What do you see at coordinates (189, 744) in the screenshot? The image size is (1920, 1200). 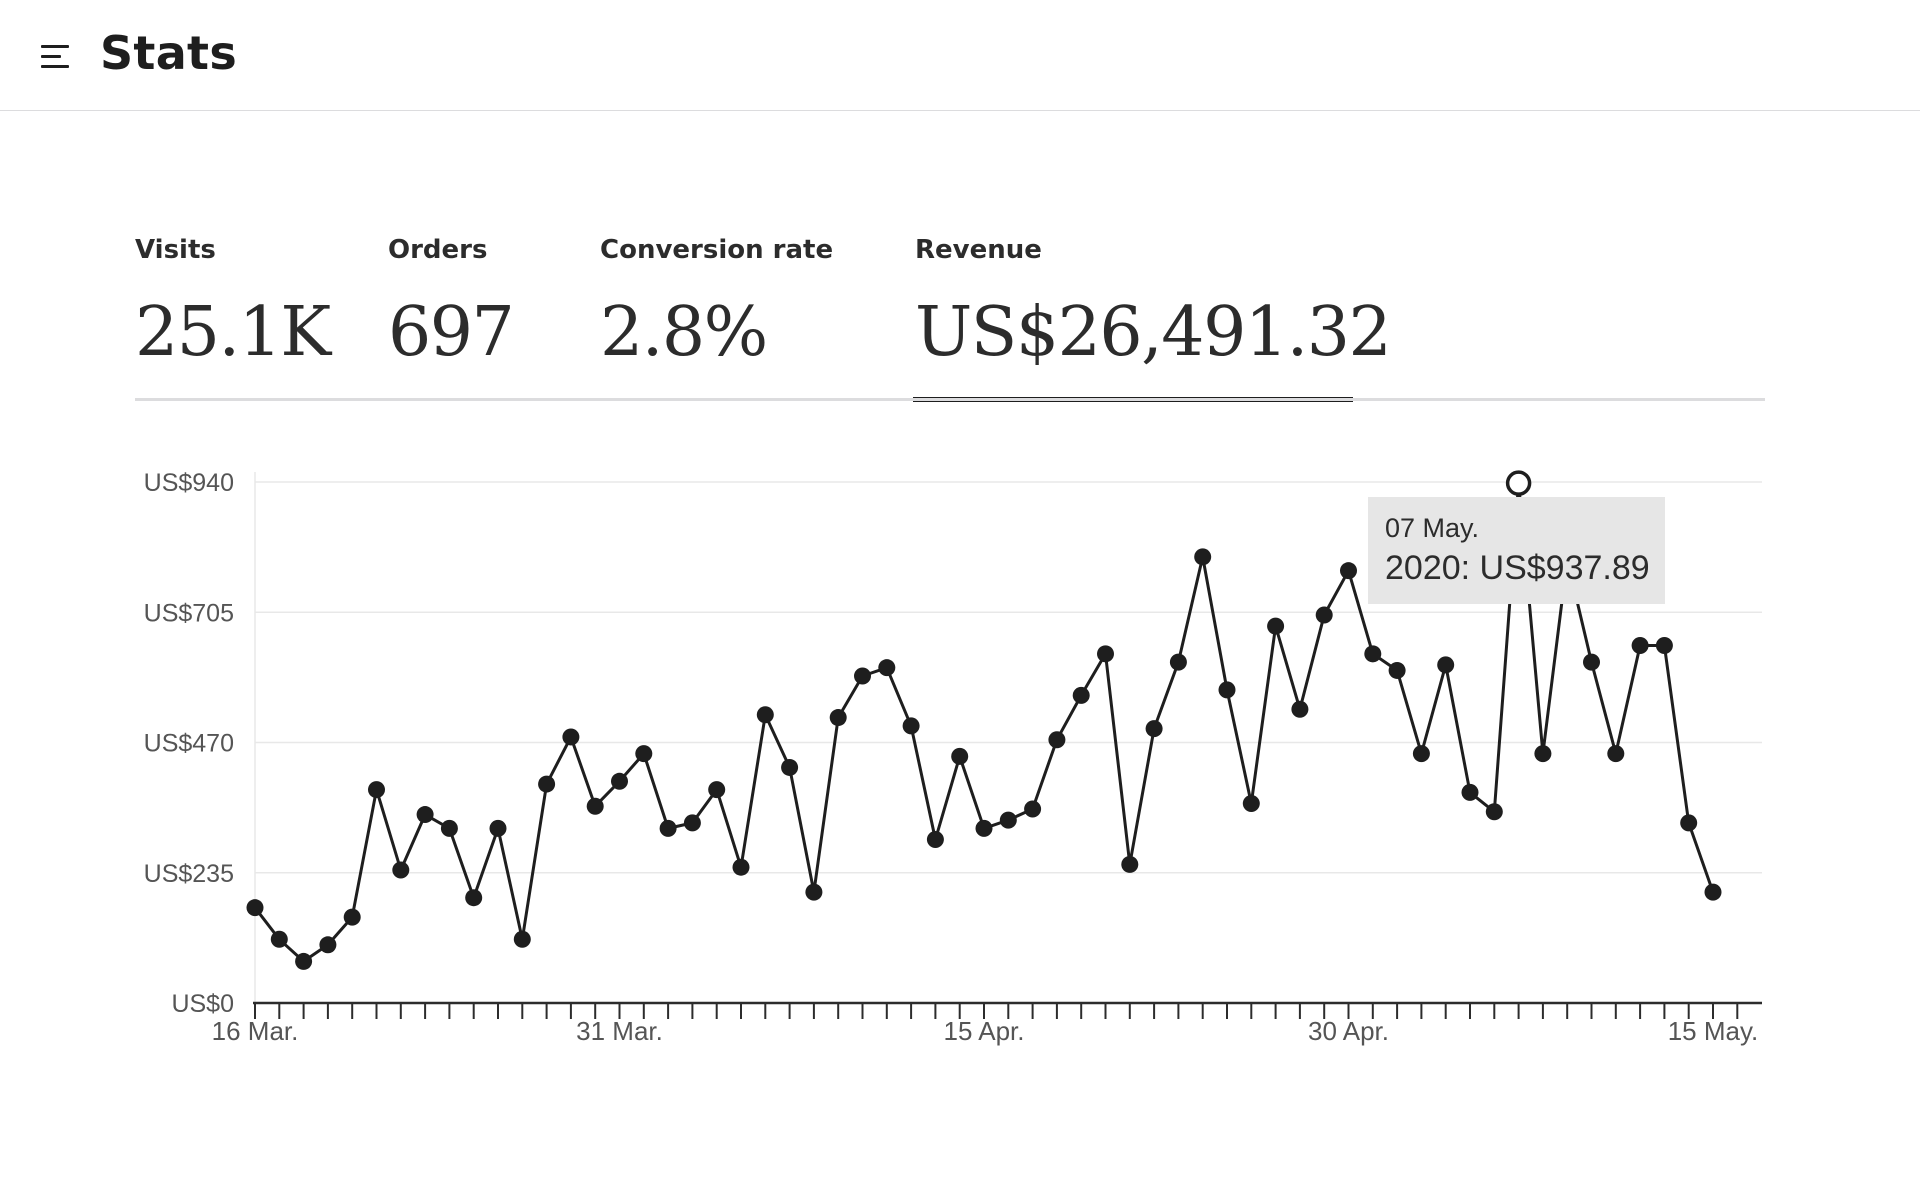 I see `y-tick-label: US$470` at bounding box center [189, 744].